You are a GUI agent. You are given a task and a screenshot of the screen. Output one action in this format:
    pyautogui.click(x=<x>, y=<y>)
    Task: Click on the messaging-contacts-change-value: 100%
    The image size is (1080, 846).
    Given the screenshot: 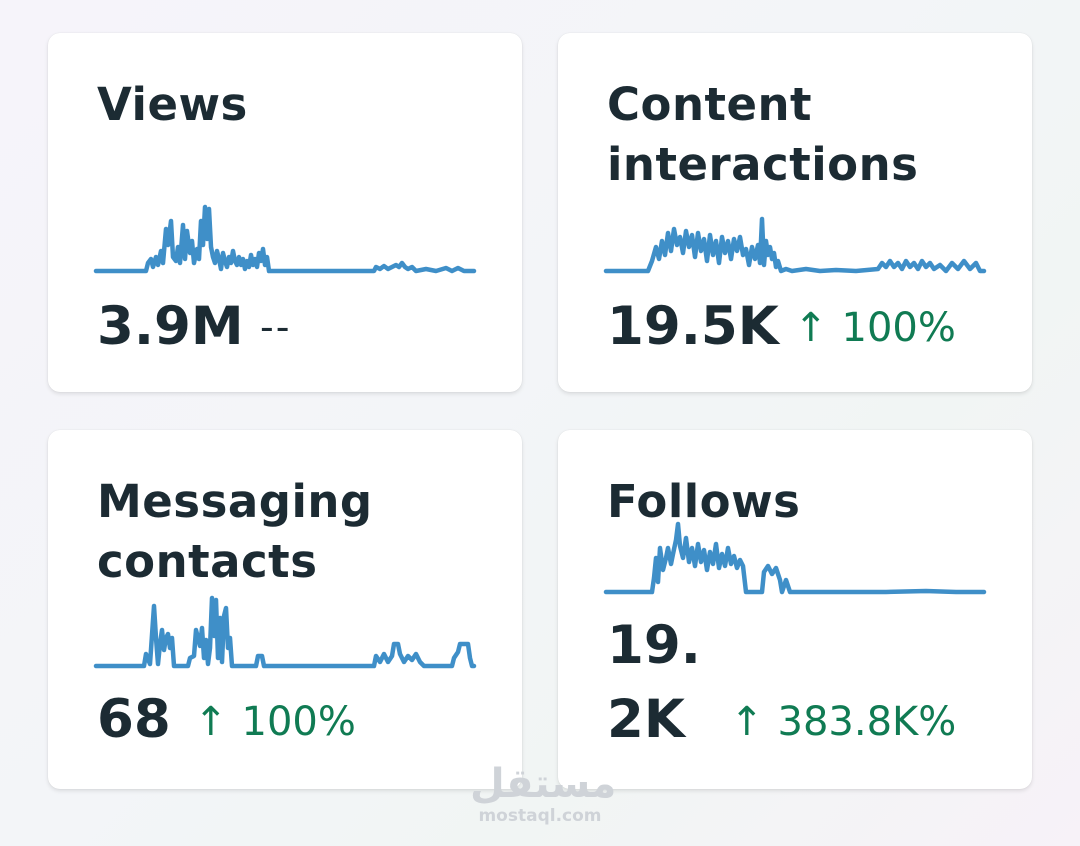 What is the action you would take?
    pyautogui.click(x=298, y=722)
    